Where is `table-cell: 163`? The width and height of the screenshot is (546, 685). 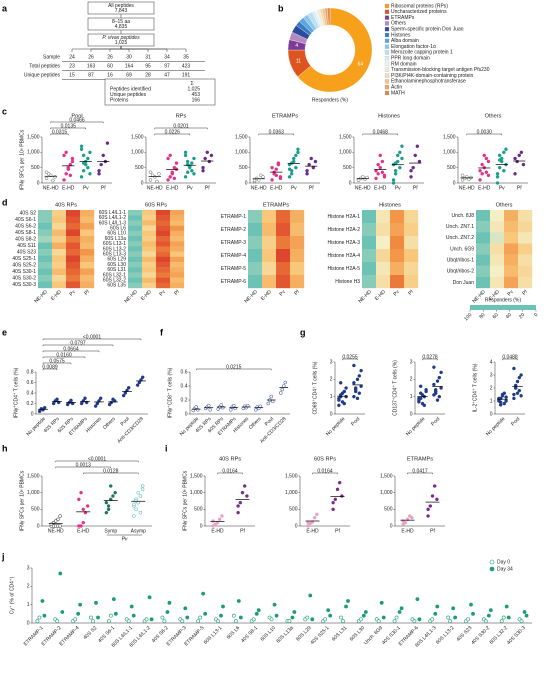
table-cell: 163 is located at coordinates (91, 66).